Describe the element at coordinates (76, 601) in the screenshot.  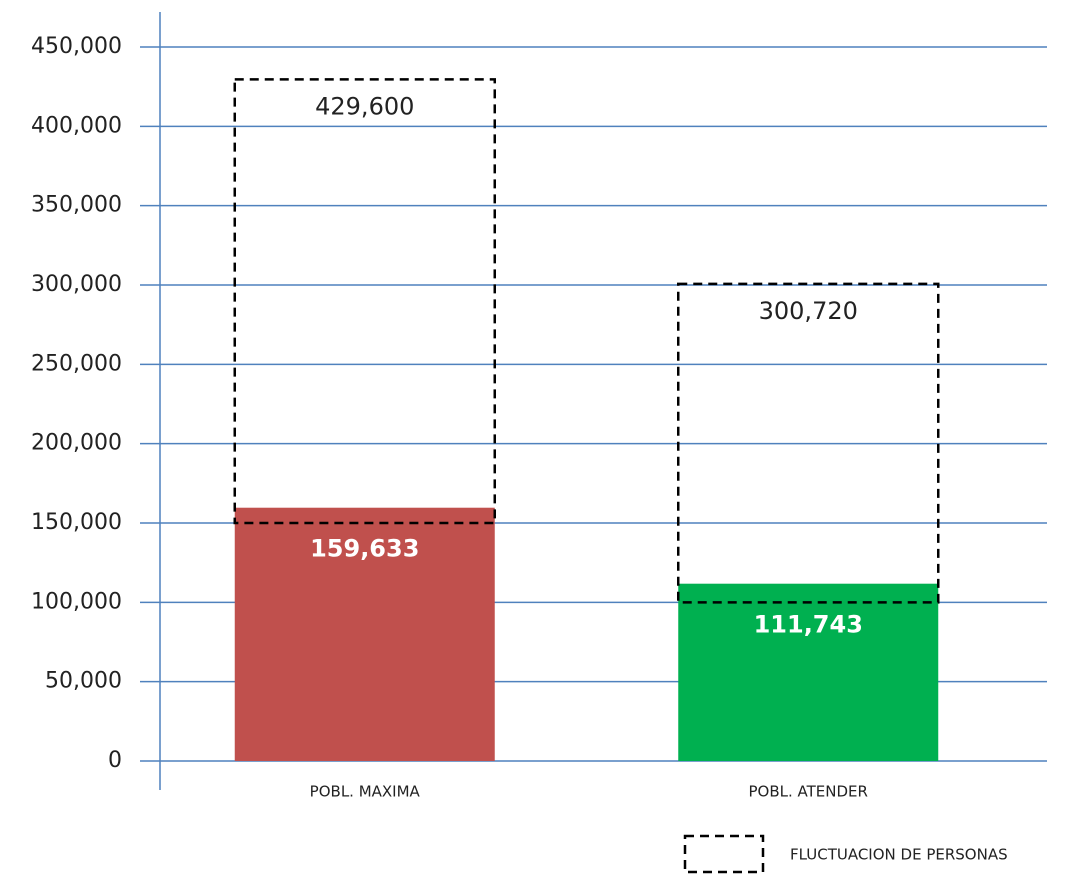
I see `y-tick-label: 100,000` at that location.